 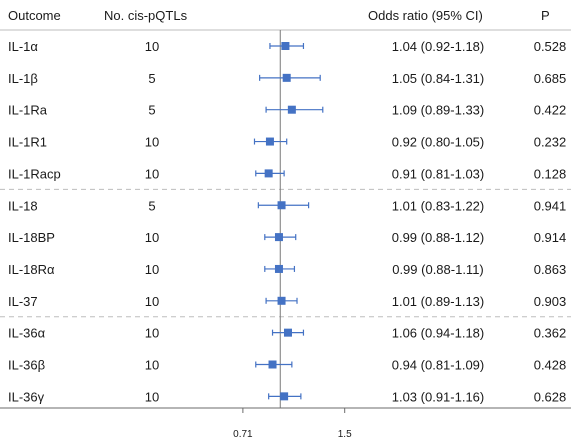 I want to click on x-tick-label-1.5: 1.5, so click(x=345, y=434).